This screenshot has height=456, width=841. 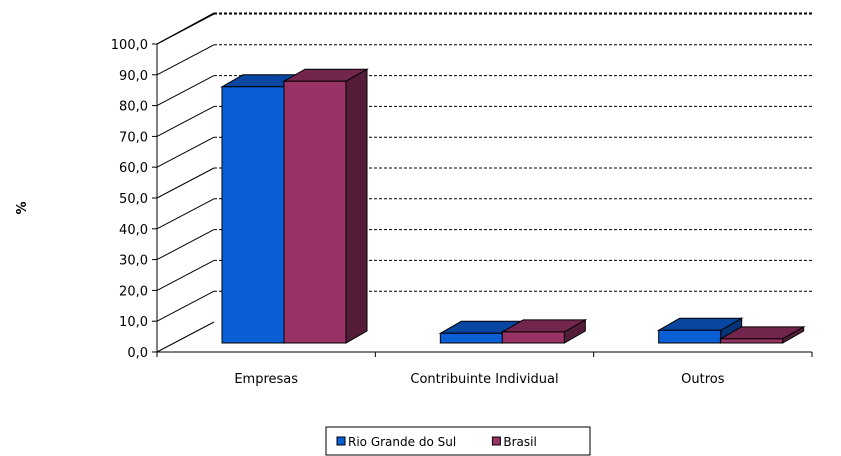 What do you see at coordinates (133, 76) in the screenshot?
I see `y-tick-label: 90,0` at bounding box center [133, 76].